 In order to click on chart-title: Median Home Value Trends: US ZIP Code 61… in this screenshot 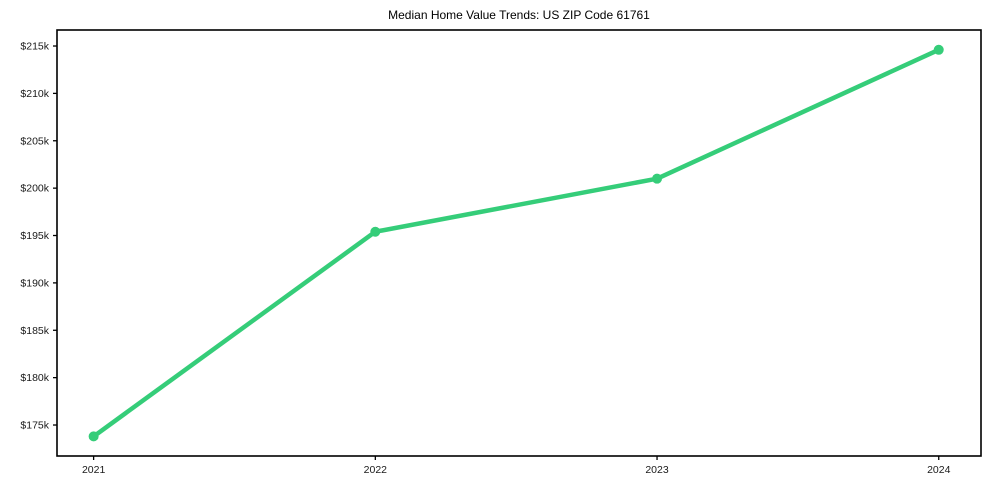, I will do `click(519, 15)`.